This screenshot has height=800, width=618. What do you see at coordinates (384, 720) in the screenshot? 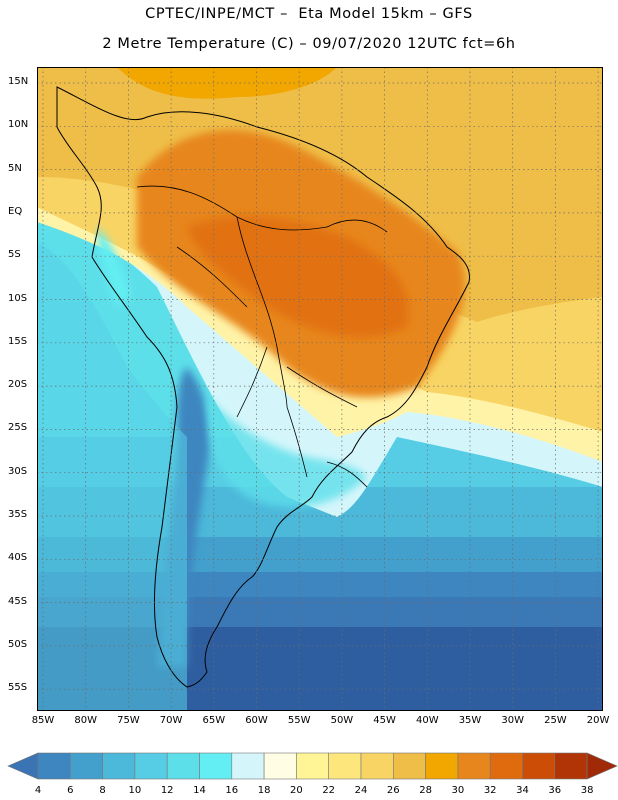
I see `longitude-label: 45W` at bounding box center [384, 720].